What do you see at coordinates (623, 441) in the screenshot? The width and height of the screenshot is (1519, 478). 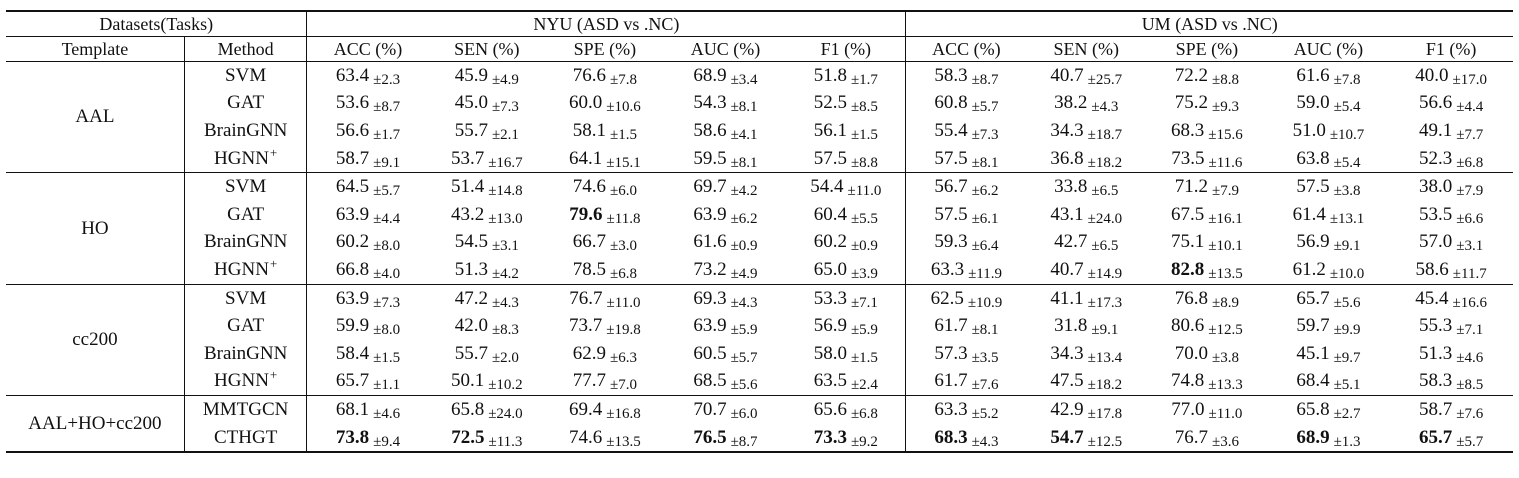 I see `std-value: ±13.5` at bounding box center [623, 441].